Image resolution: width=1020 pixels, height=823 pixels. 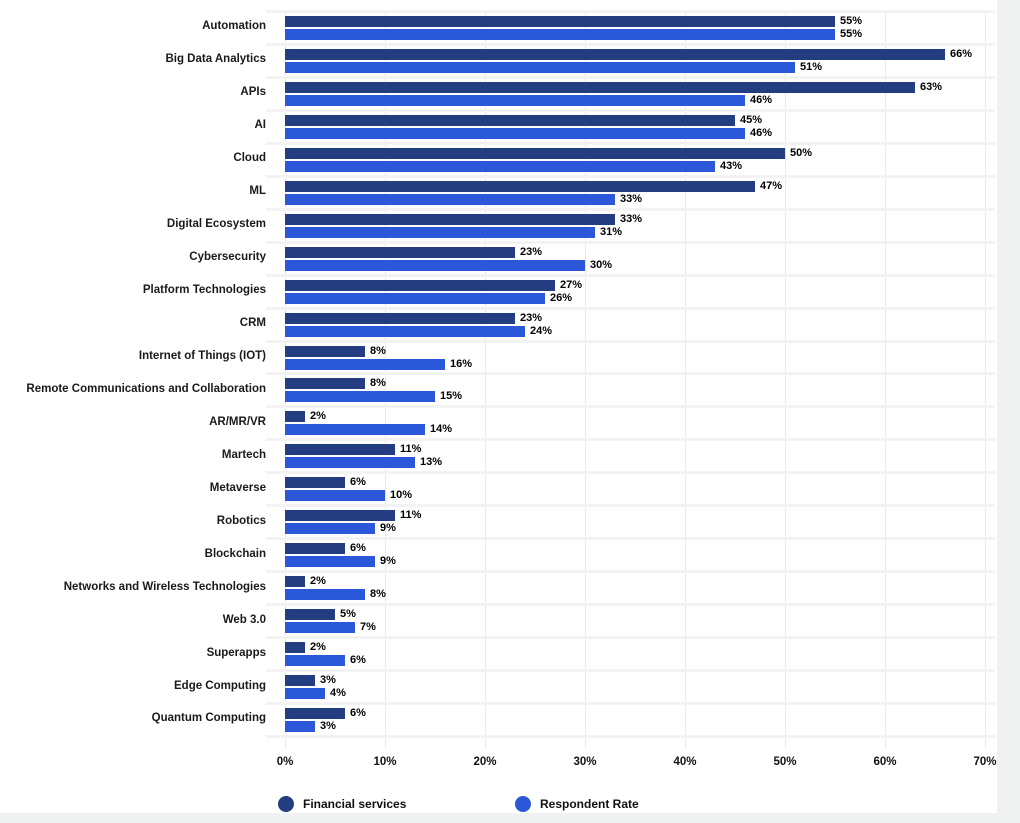 I want to click on row-plot: 66% 51%, so click(x=630, y=59).